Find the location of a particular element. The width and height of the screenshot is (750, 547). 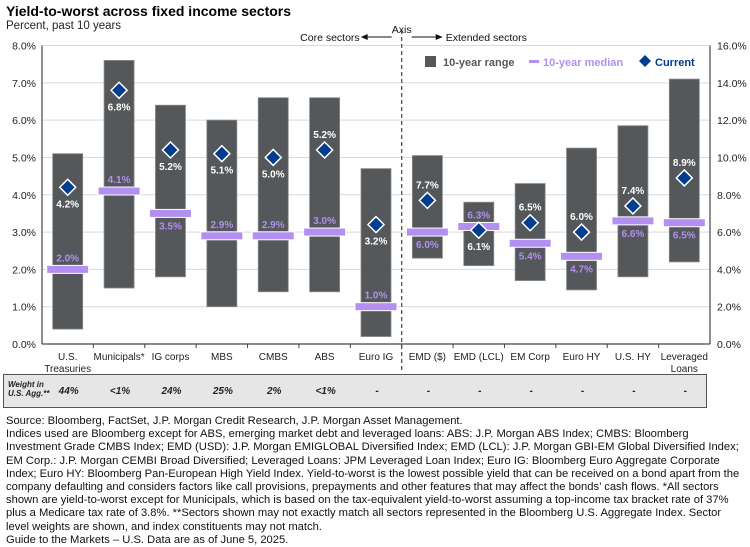

left-tick-label: 7.0% is located at coordinates (24, 84).